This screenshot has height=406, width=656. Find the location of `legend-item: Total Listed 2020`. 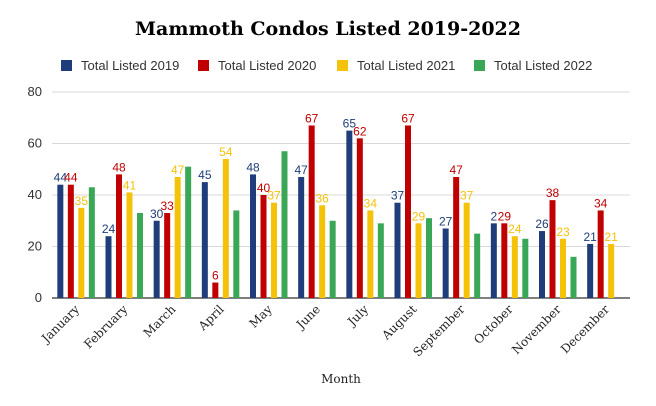

legend-item: Total Listed 2020 is located at coordinates (257, 65).